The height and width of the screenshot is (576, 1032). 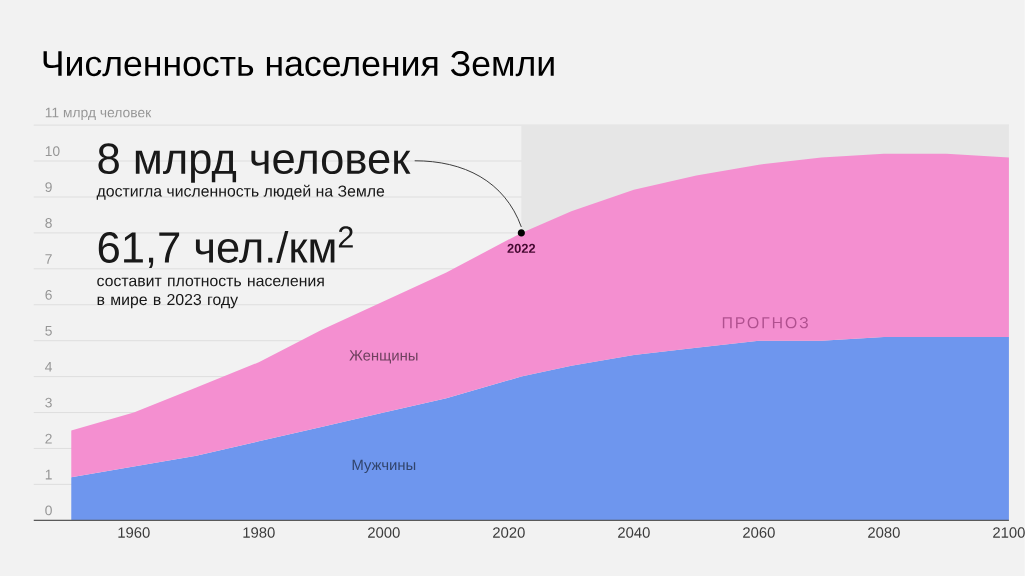 What do you see at coordinates (225, 247) in the screenshot?
I see `annotation: 61,7 чел./км$^{2}$` at bounding box center [225, 247].